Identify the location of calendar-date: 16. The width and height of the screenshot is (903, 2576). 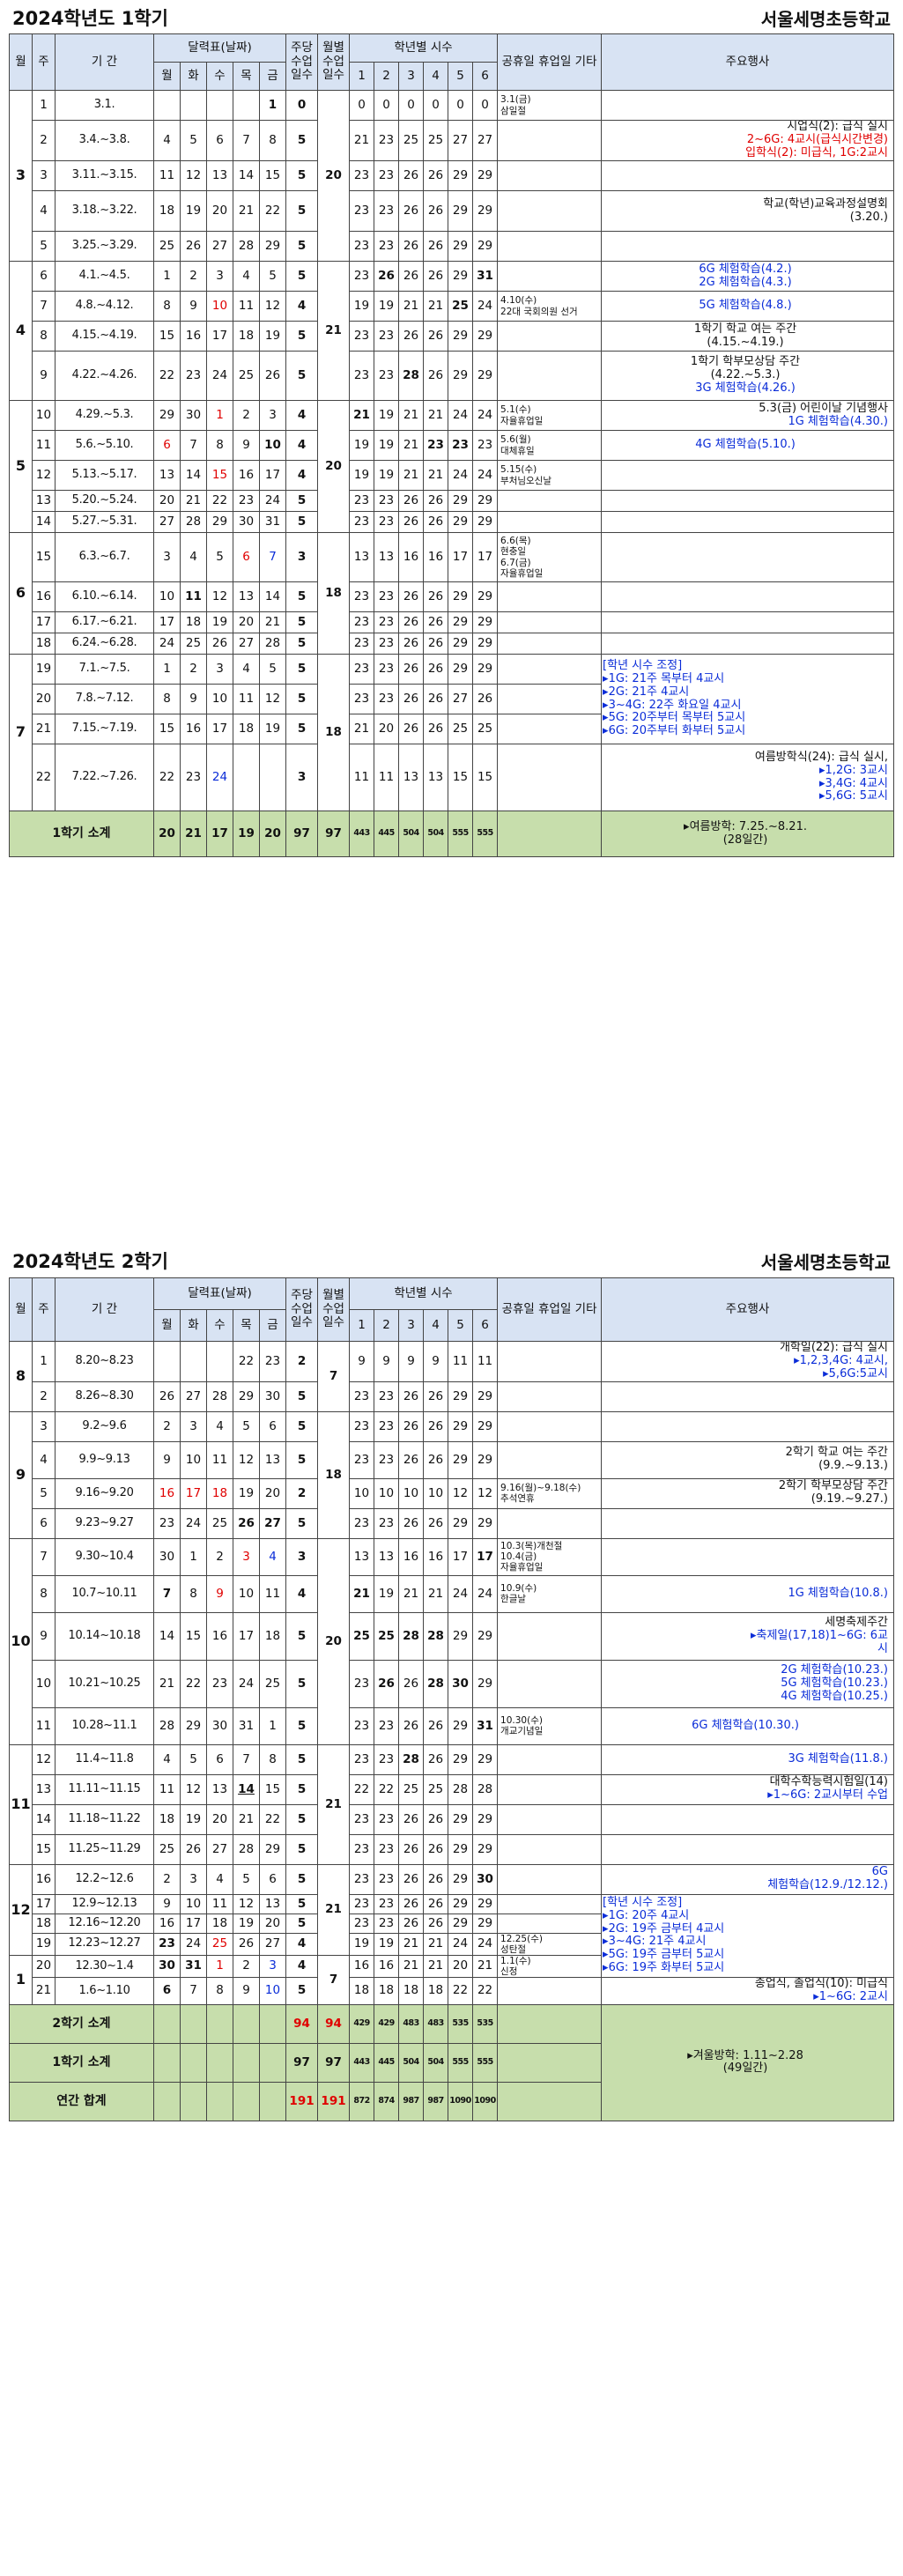
(193, 729).